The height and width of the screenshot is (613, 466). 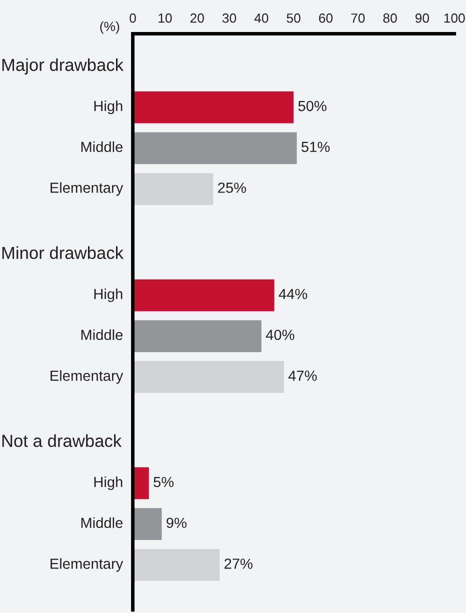 I want to click on y-tick-label: Minor drawback, so click(x=63, y=253).